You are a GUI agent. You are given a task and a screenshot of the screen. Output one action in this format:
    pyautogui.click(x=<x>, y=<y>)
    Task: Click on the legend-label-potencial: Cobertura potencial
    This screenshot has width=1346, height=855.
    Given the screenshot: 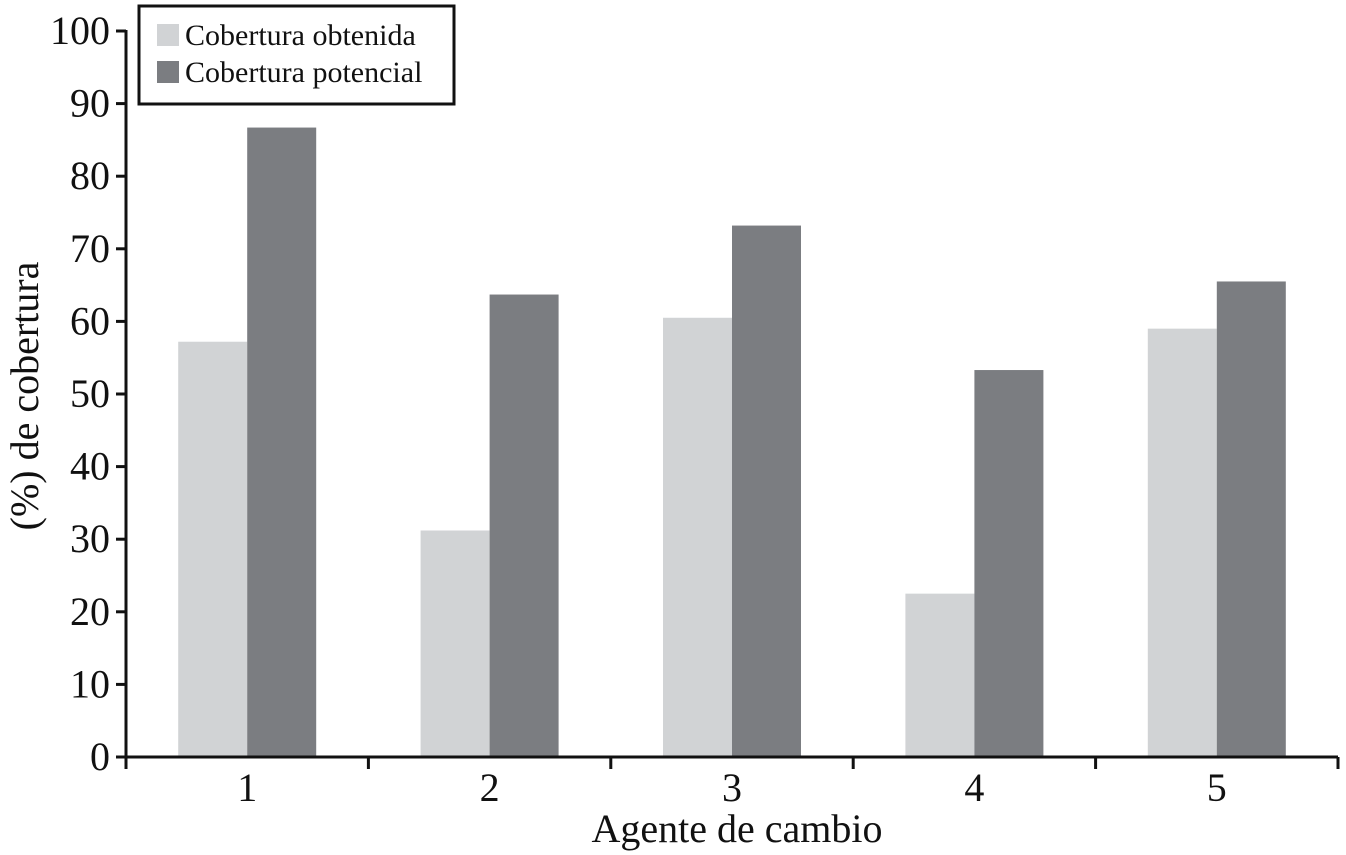 What is the action you would take?
    pyautogui.click(x=303, y=72)
    